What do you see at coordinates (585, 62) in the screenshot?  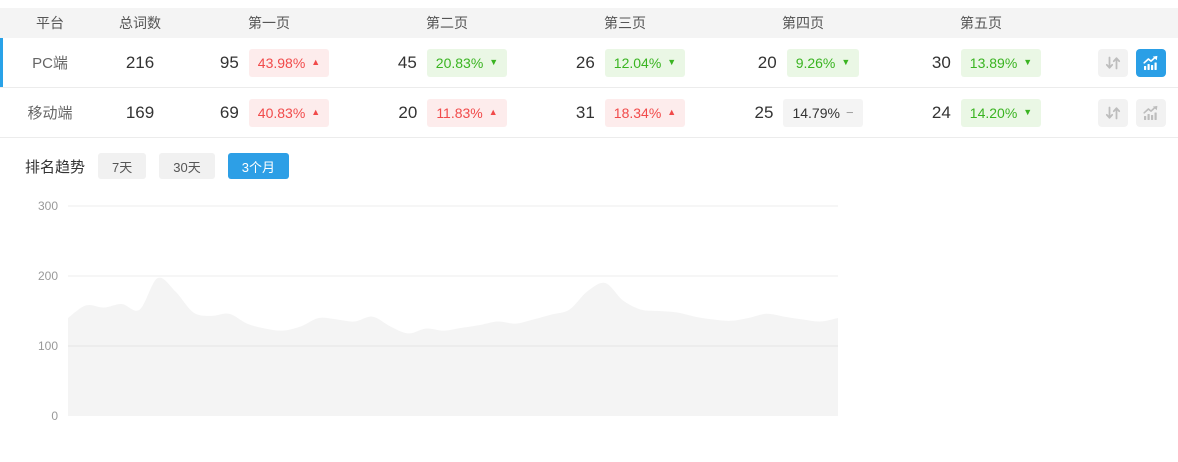 I see `page-count: 26` at bounding box center [585, 62].